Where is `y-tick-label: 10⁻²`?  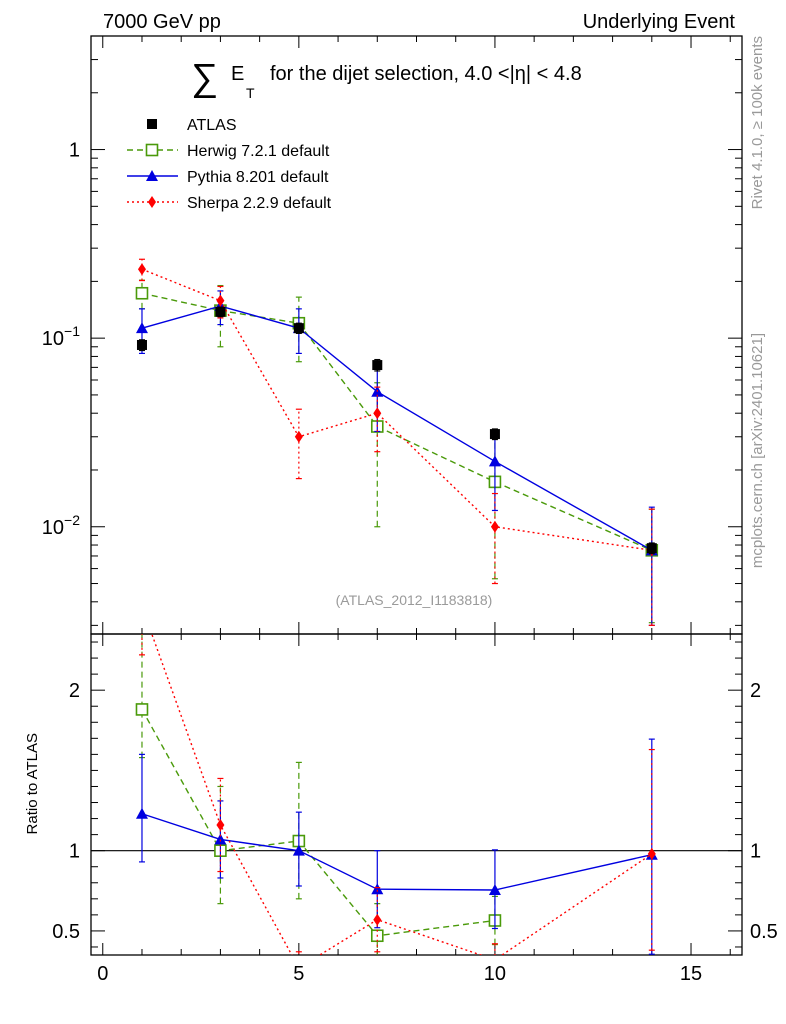 y-tick-label: 10⁻² is located at coordinates (61, 525).